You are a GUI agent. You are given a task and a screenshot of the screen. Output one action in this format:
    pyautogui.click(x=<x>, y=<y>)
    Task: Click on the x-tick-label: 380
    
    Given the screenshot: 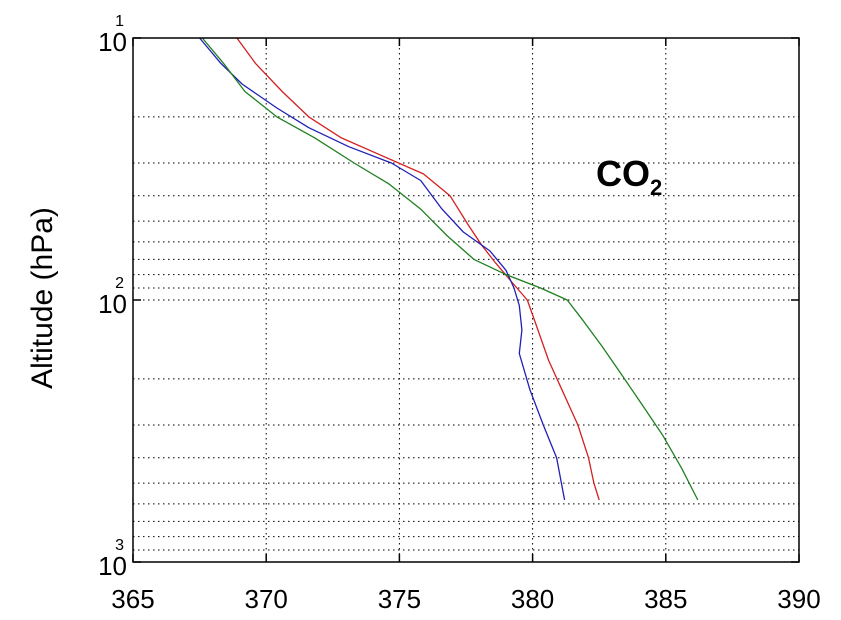 What is the action you would take?
    pyautogui.click(x=532, y=599)
    